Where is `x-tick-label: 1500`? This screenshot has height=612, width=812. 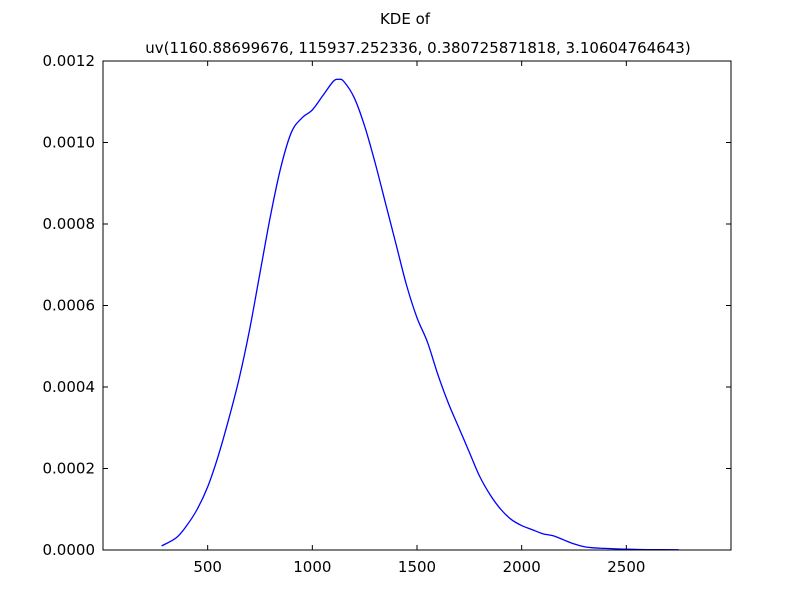
x-tick-label: 1500 is located at coordinates (417, 567).